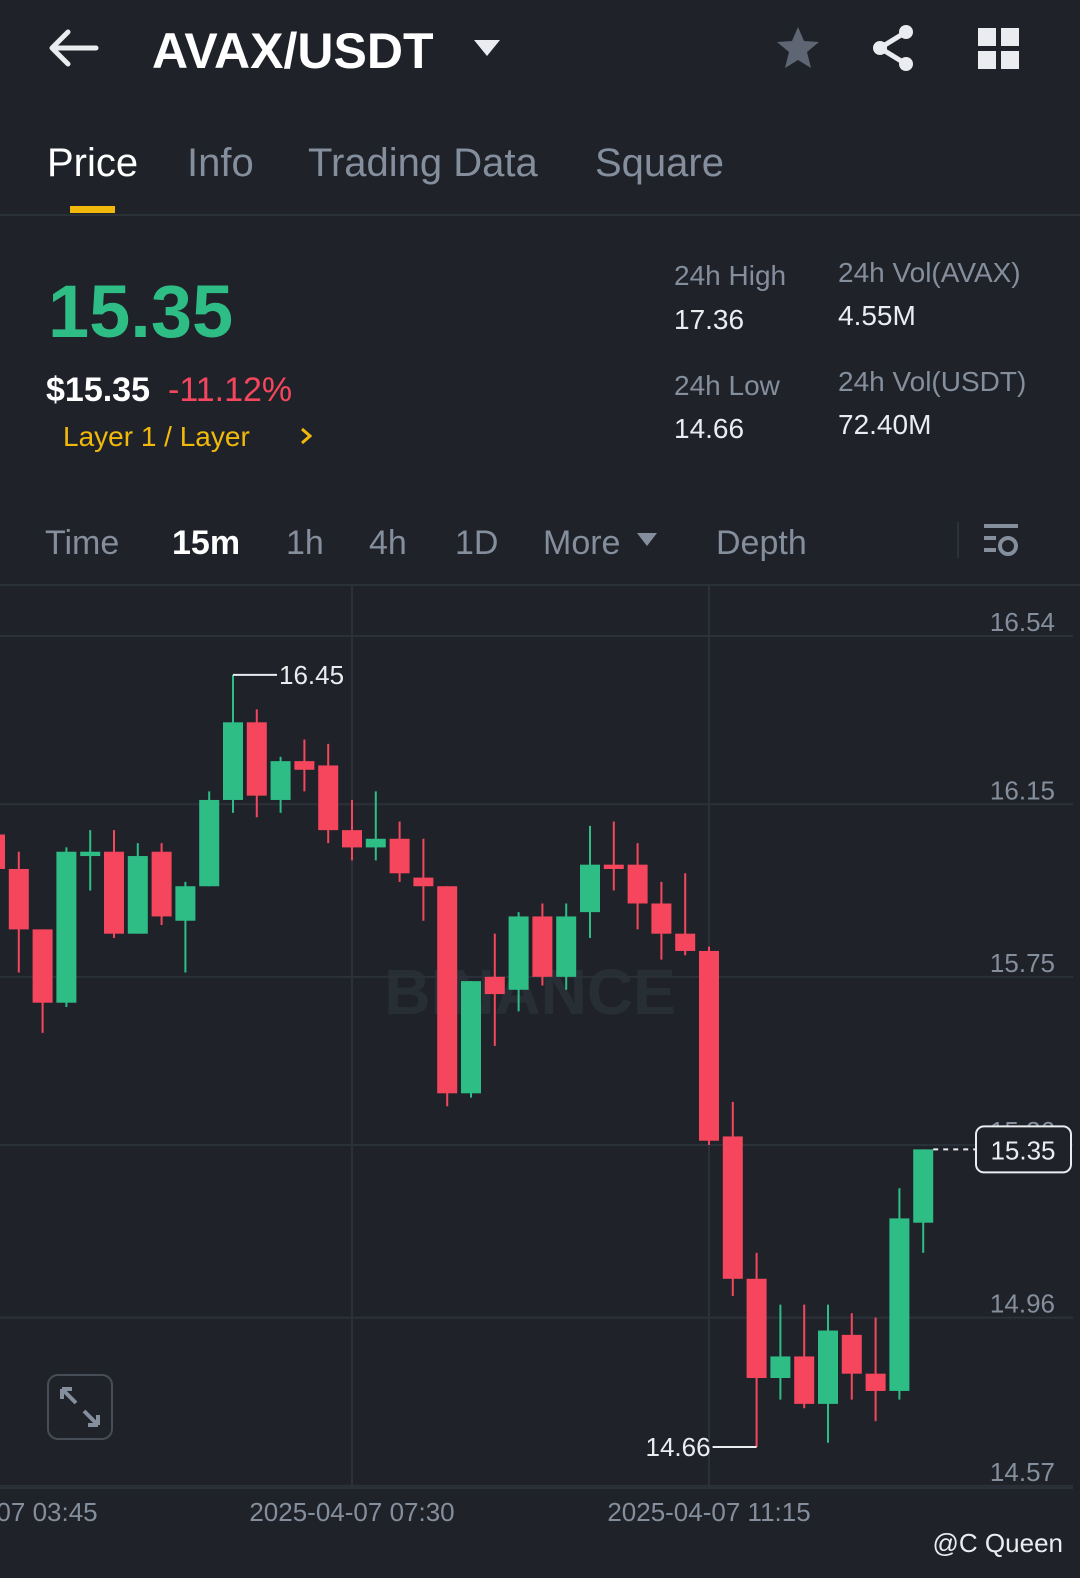  What do you see at coordinates (708, 1512) in the screenshot?
I see `x-tick-label: 2025-04-07 11:15` at bounding box center [708, 1512].